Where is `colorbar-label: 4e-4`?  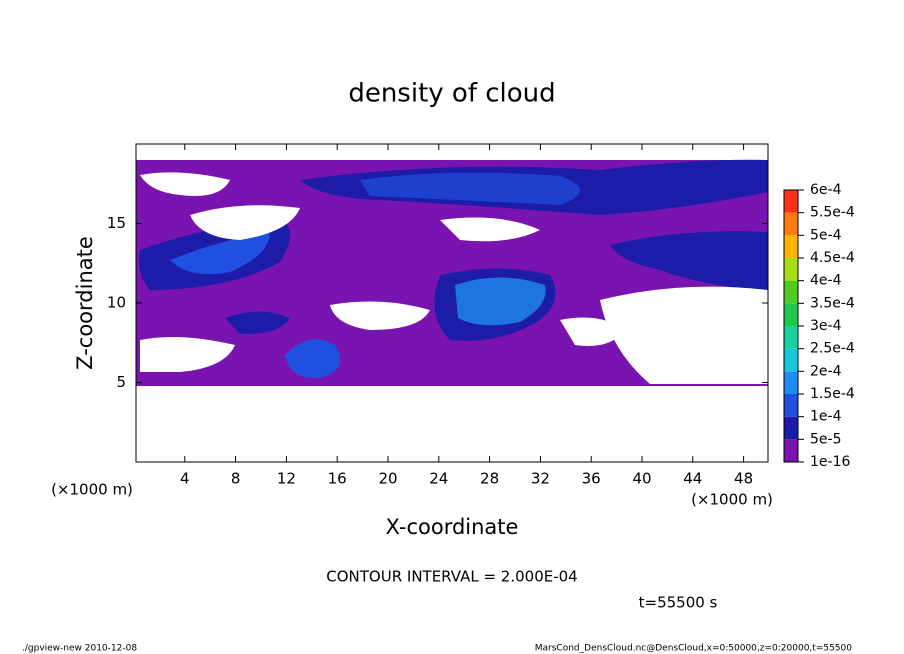
colorbar-label: 4e-4 is located at coordinates (826, 281).